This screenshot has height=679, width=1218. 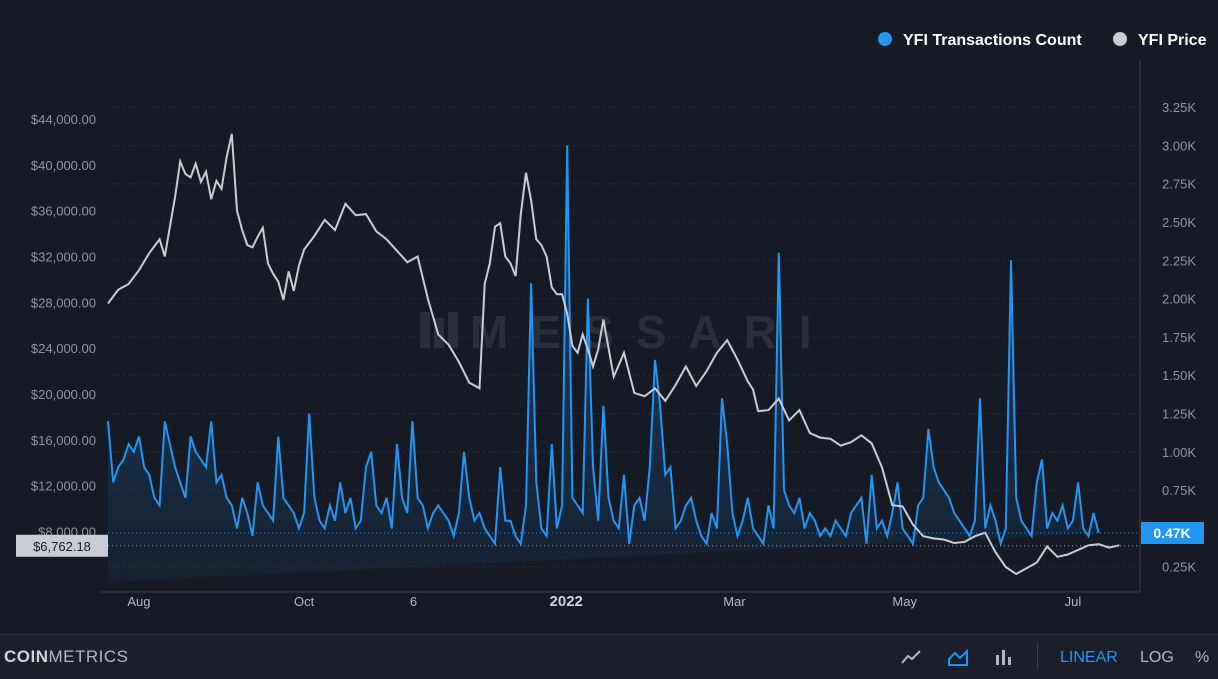 I want to click on area-chart-icon, so click(x=958, y=657).